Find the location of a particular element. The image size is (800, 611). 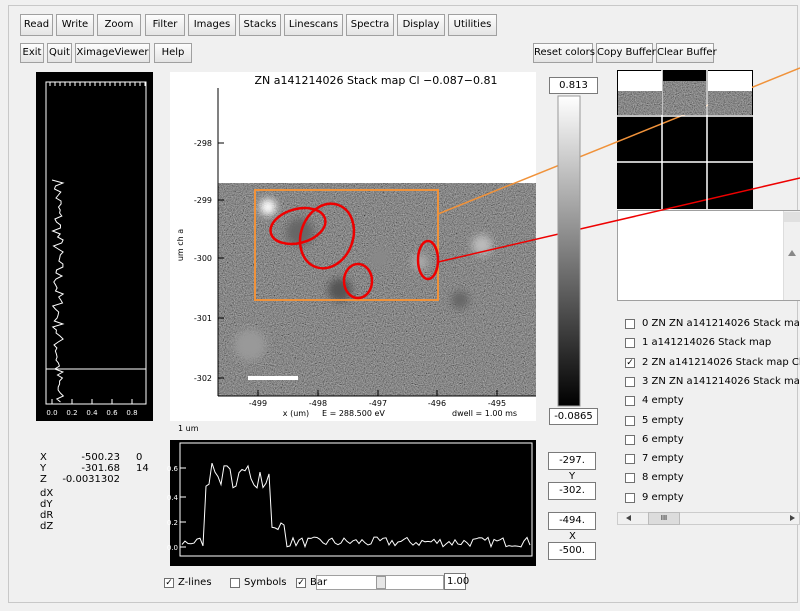

delta-label: dZ is located at coordinates (47, 526).